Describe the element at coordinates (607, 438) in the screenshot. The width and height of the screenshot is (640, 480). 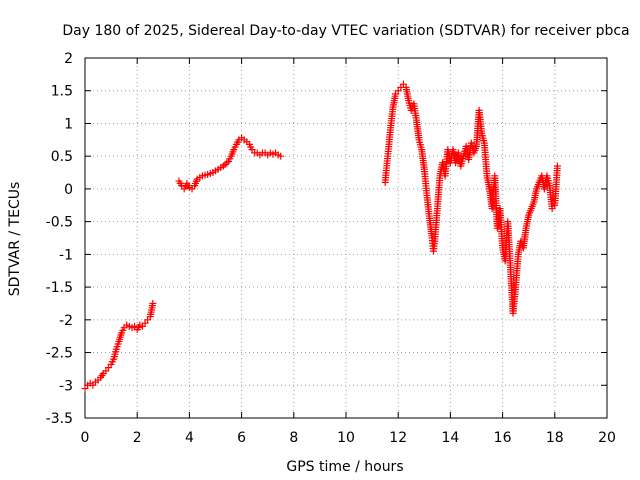
I see `x-tick-label: 20` at that location.